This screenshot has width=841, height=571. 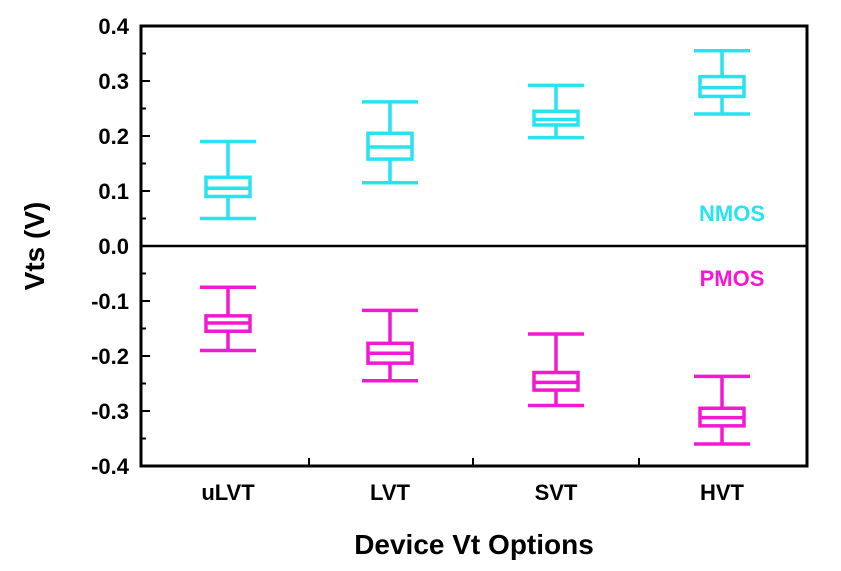 I want to click on x-category-label: uLVT, so click(x=228, y=492).